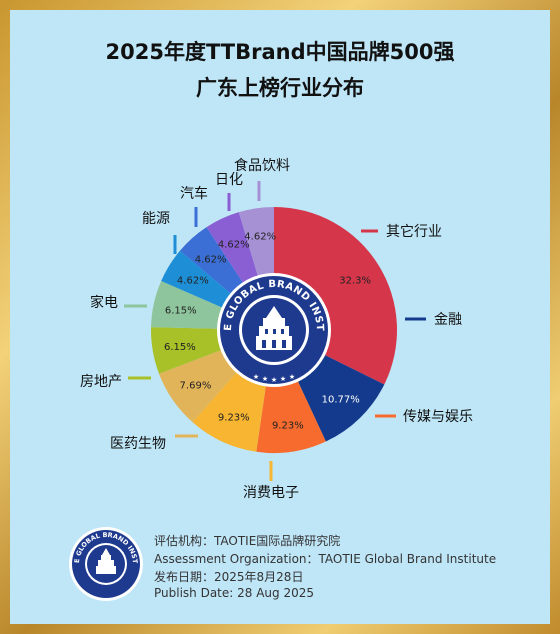  Describe the element at coordinates (193, 281) in the screenshot. I see `value-label-7: 4.62%` at that location.